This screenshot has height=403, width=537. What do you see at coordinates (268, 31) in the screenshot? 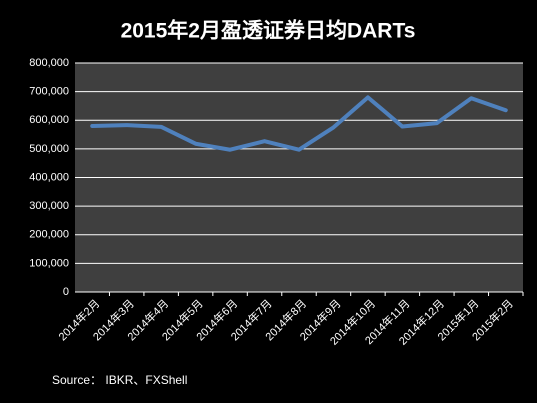
I see `chart-title: 2015年2月盈透证券日均DARTs` at bounding box center [268, 31].